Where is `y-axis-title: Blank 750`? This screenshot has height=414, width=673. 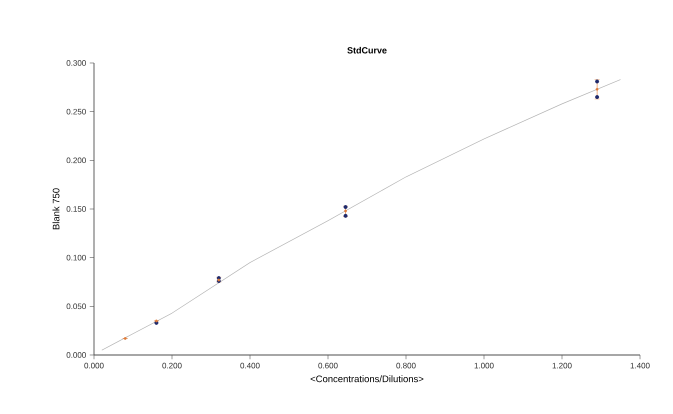
y-axis-title: Blank 750 is located at coordinates (56, 209).